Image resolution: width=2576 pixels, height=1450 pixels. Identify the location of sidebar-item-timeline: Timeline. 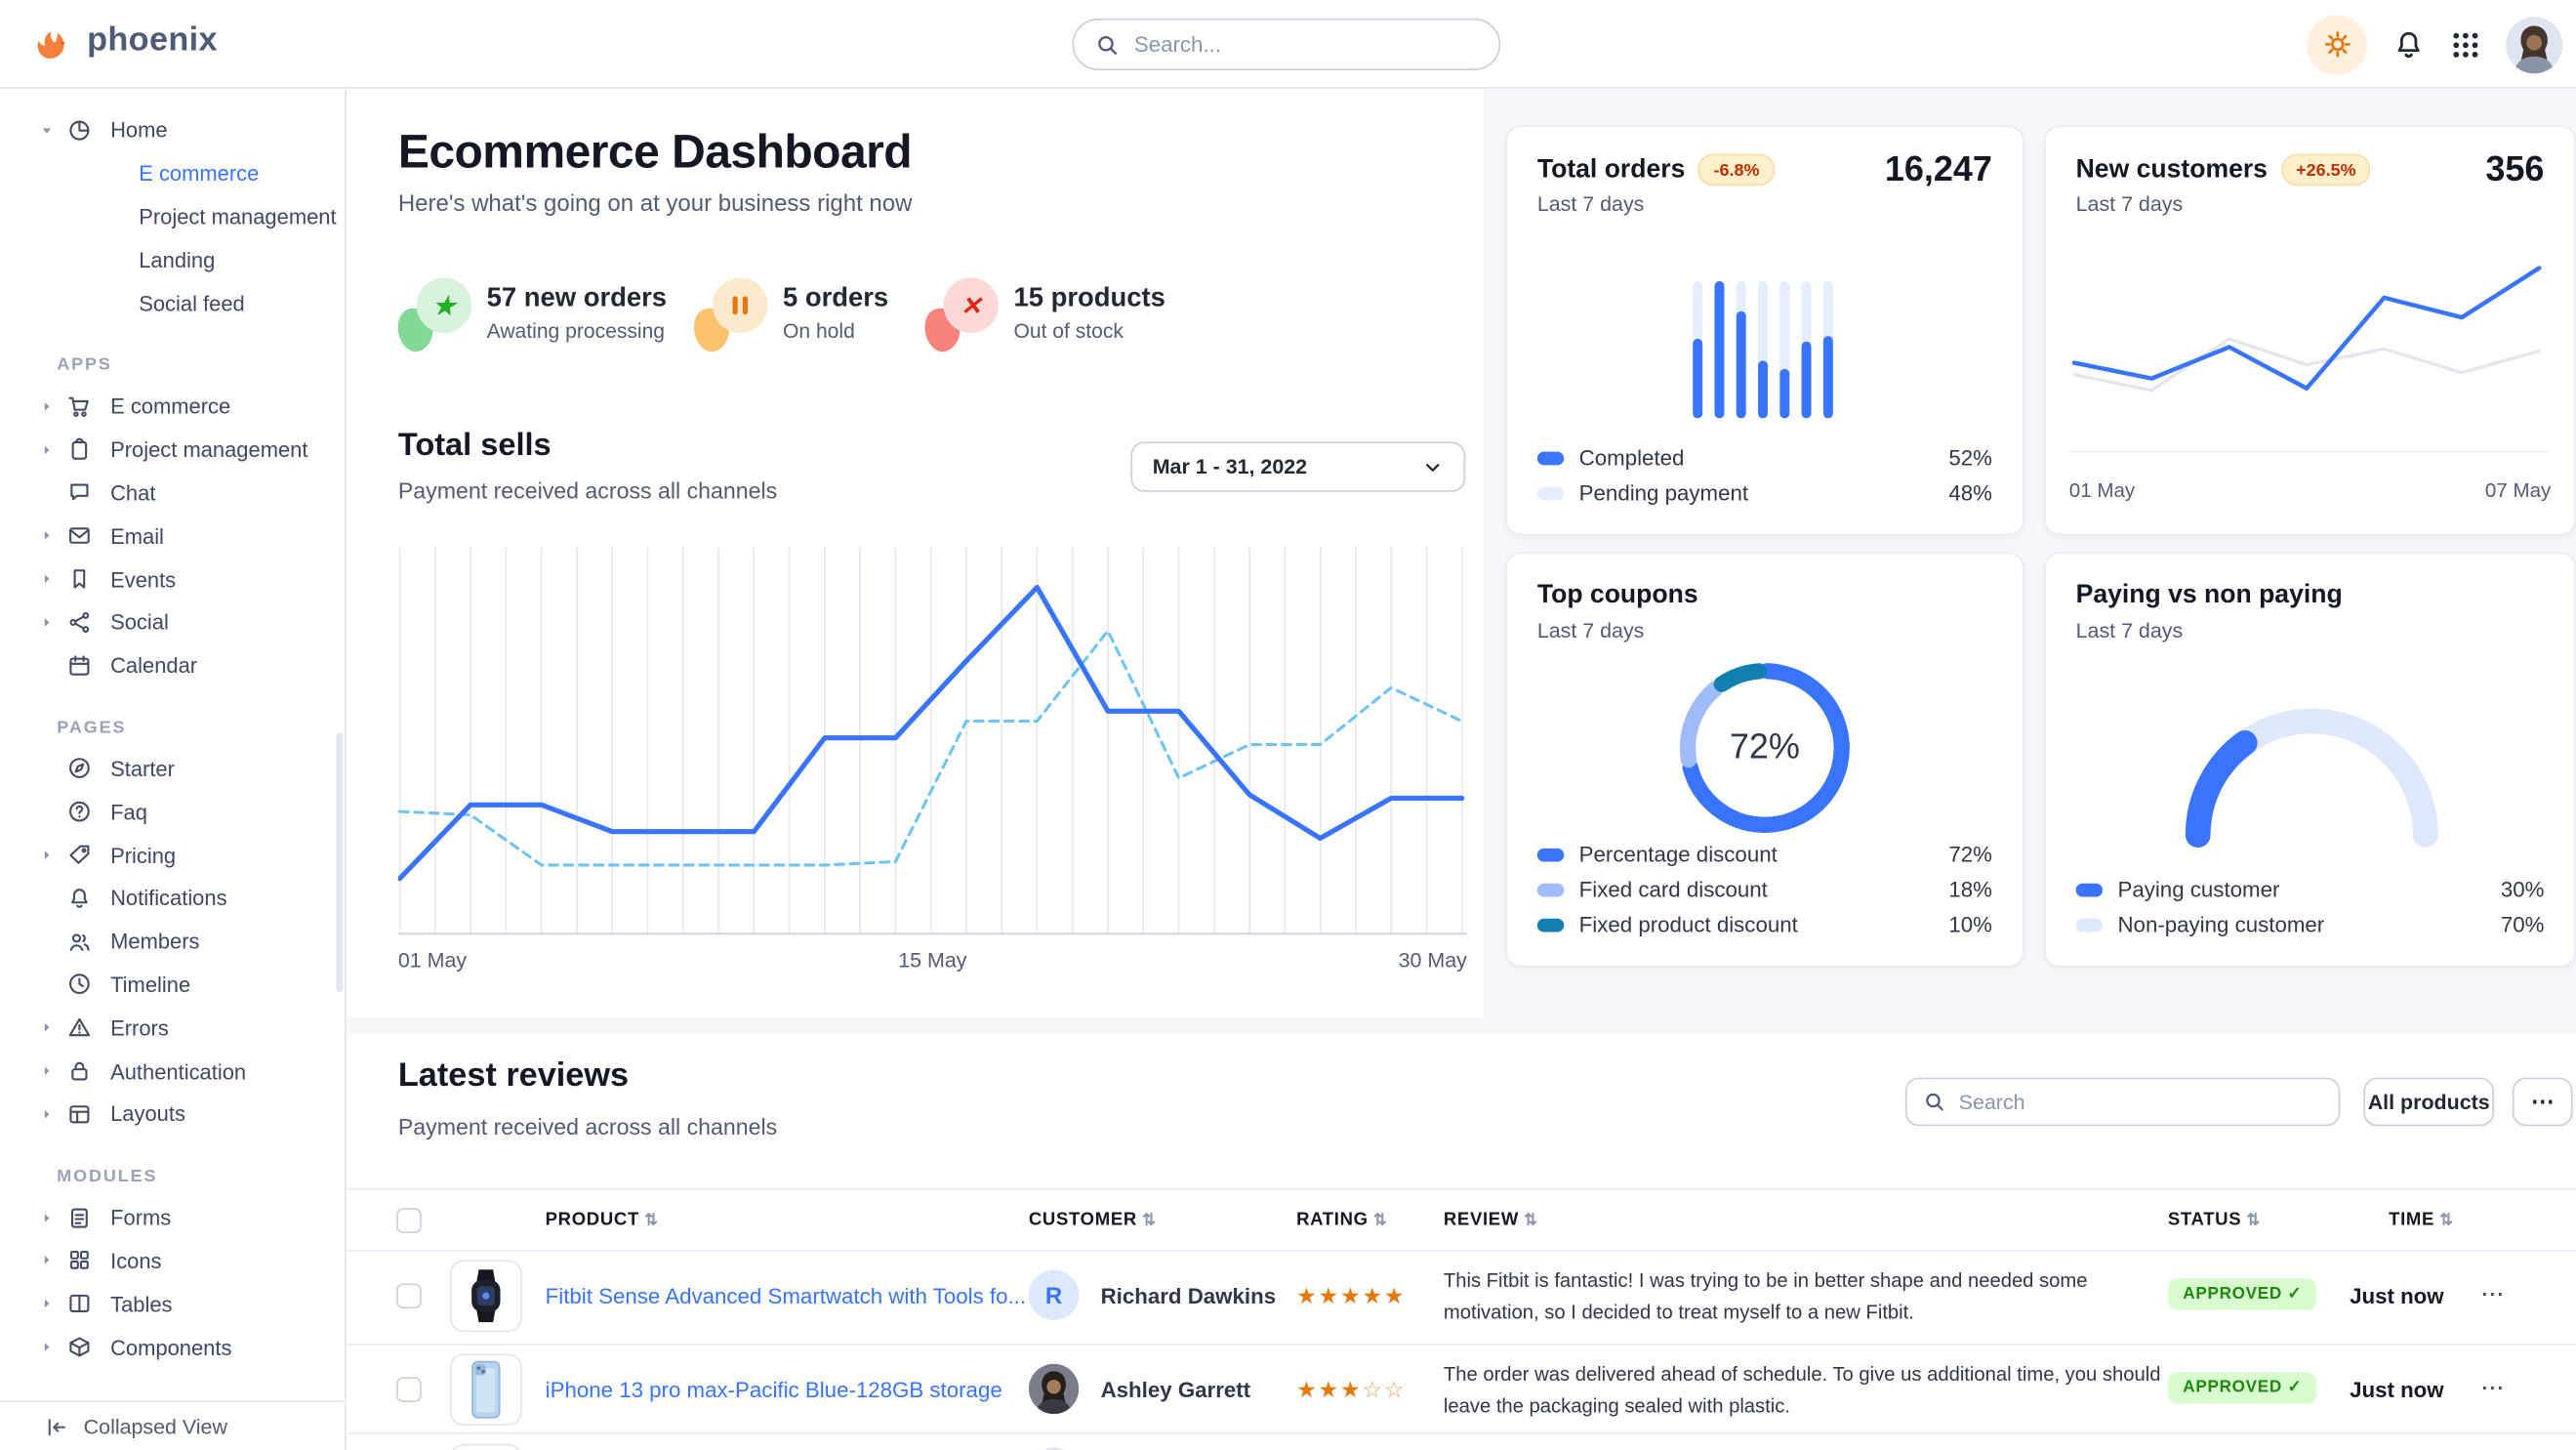
(172, 984).